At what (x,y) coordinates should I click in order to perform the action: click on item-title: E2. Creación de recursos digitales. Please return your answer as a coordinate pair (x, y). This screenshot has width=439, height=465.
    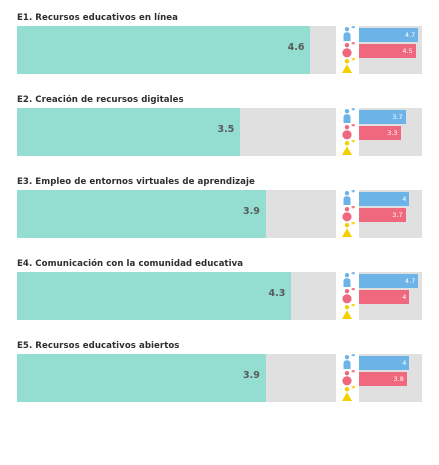
    Looking at the image, I should click on (100, 100).